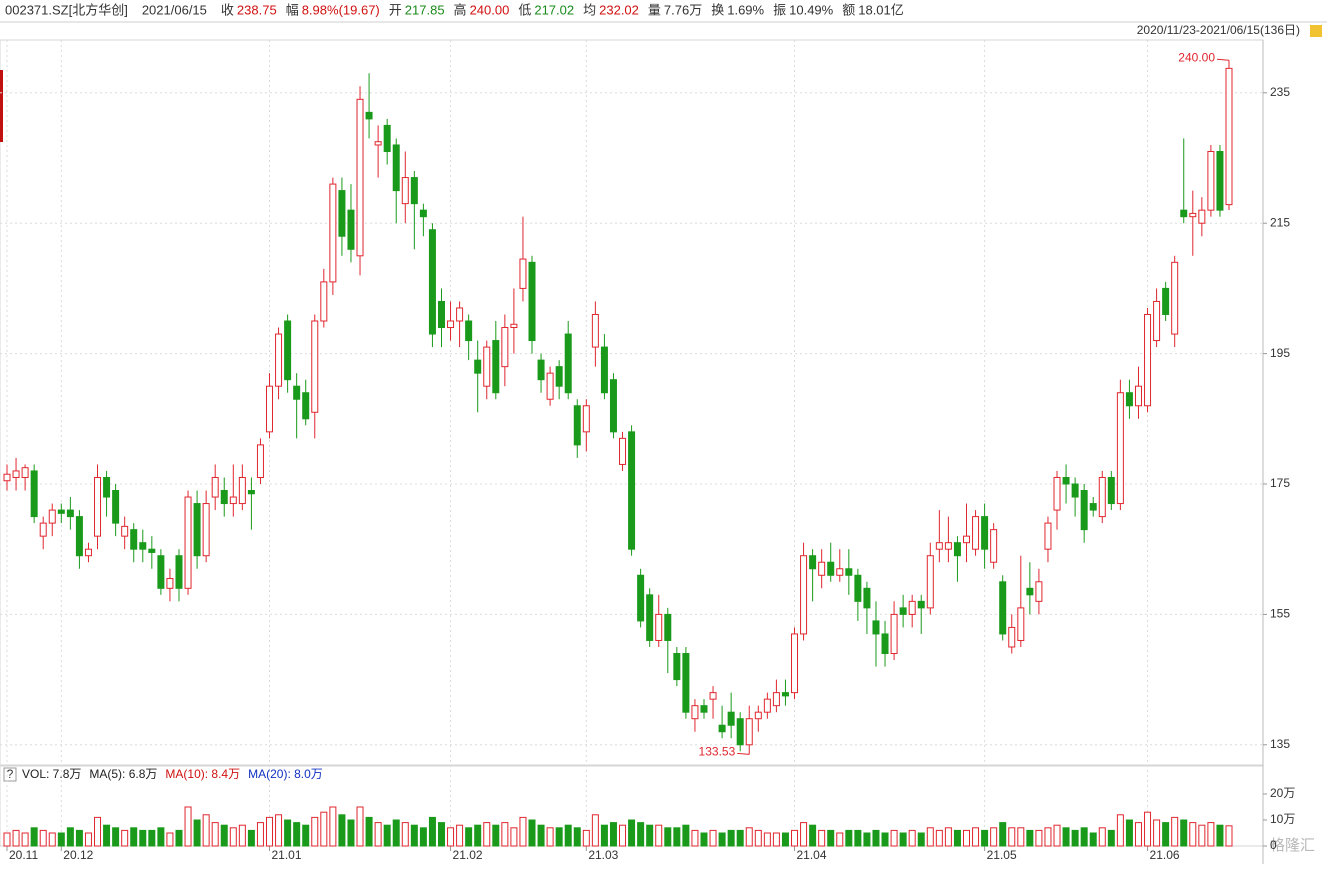 Image resolution: width=1327 pixels, height=869 pixels. What do you see at coordinates (1, 106) in the screenshot?
I see `side-marker` at bounding box center [1, 106].